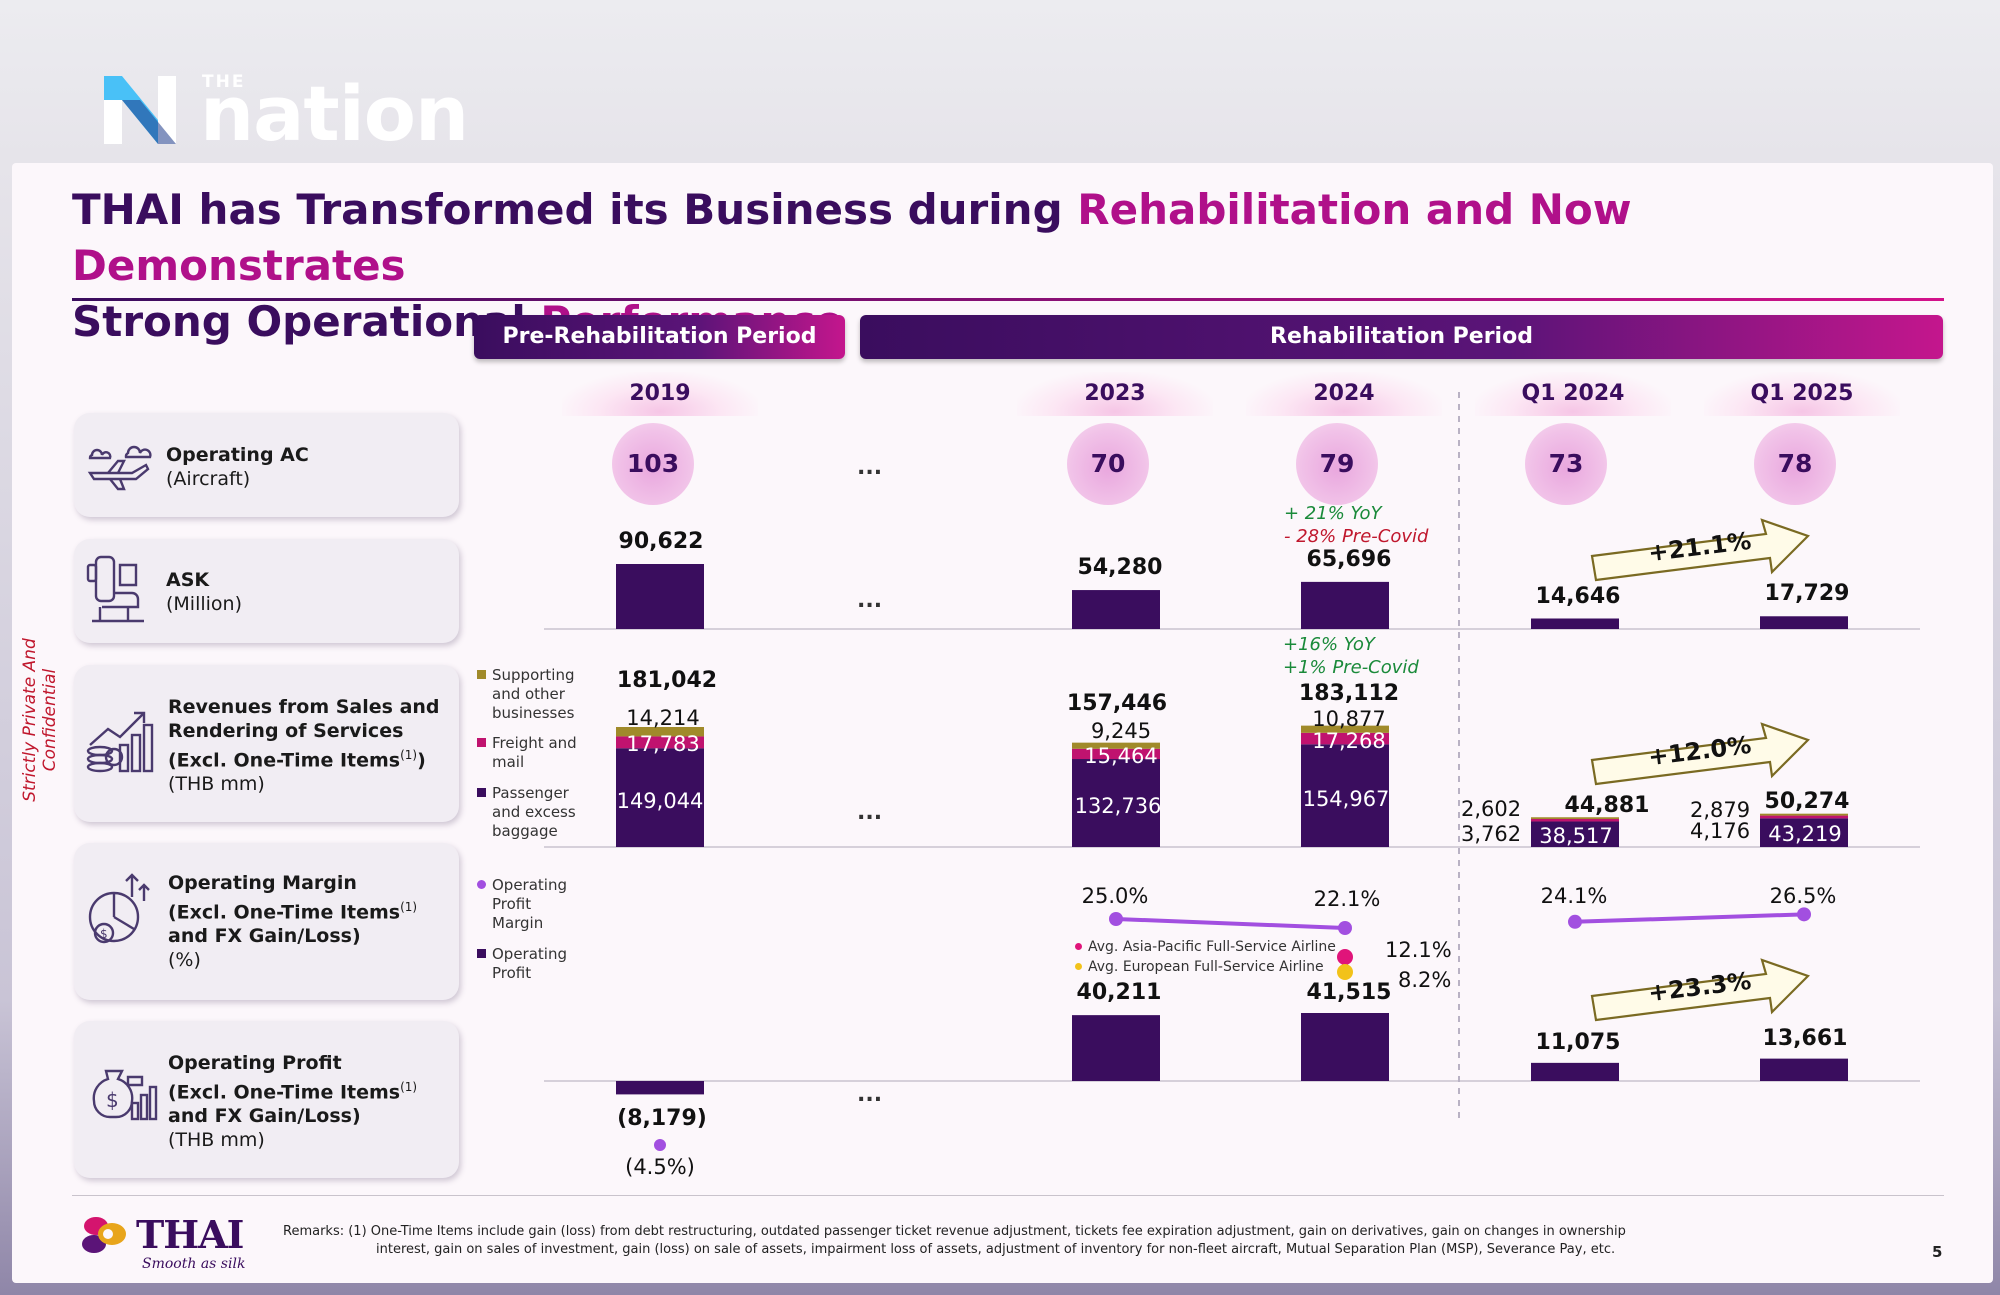 This screenshot has height=1295, width=2000. What do you see at coordinates (1349, 992) in the screenshot?
I see `profit-label-2024: 41,515` at bounding box center [1349, 992].